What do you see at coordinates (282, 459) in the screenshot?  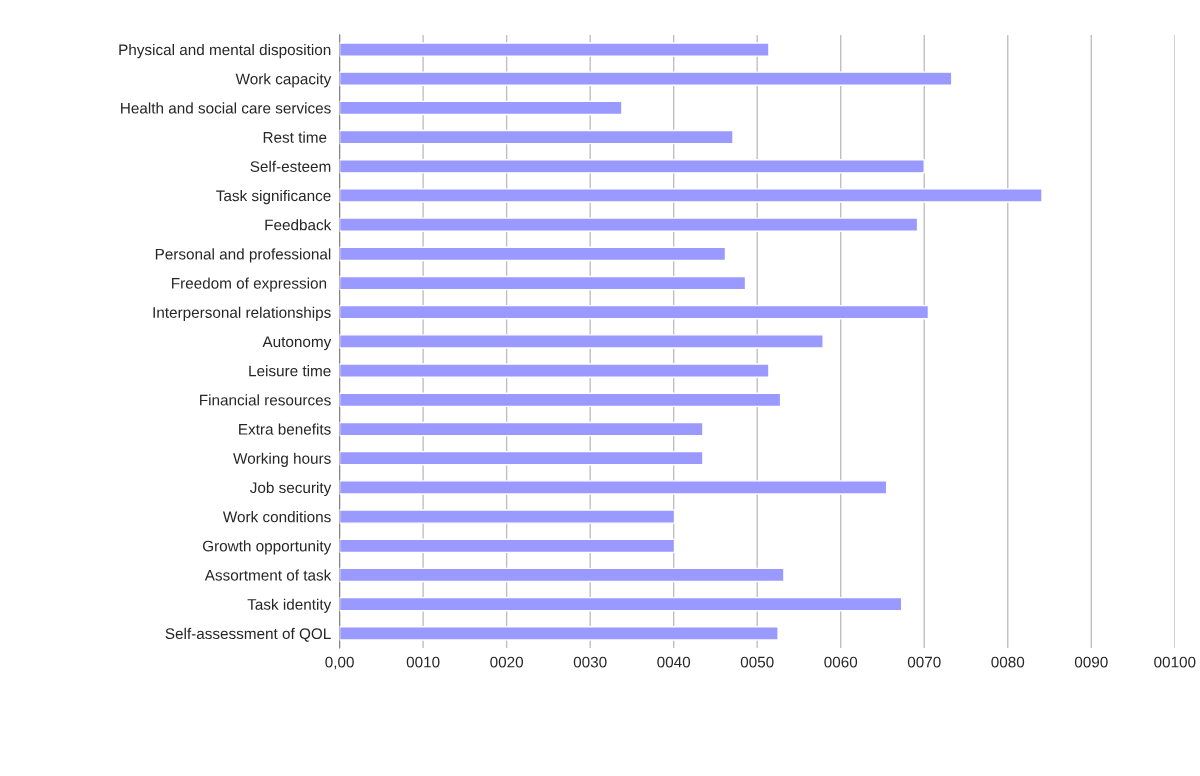 I see `y-tick-label: Working hours` at bounding box center [282, 459].